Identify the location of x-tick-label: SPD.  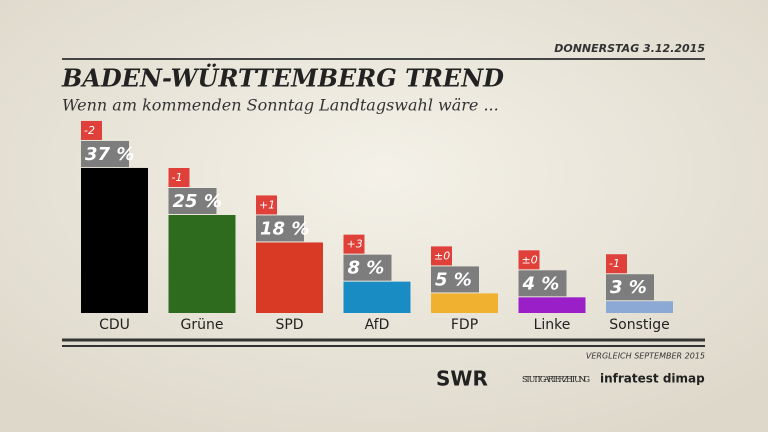
(289, 325).